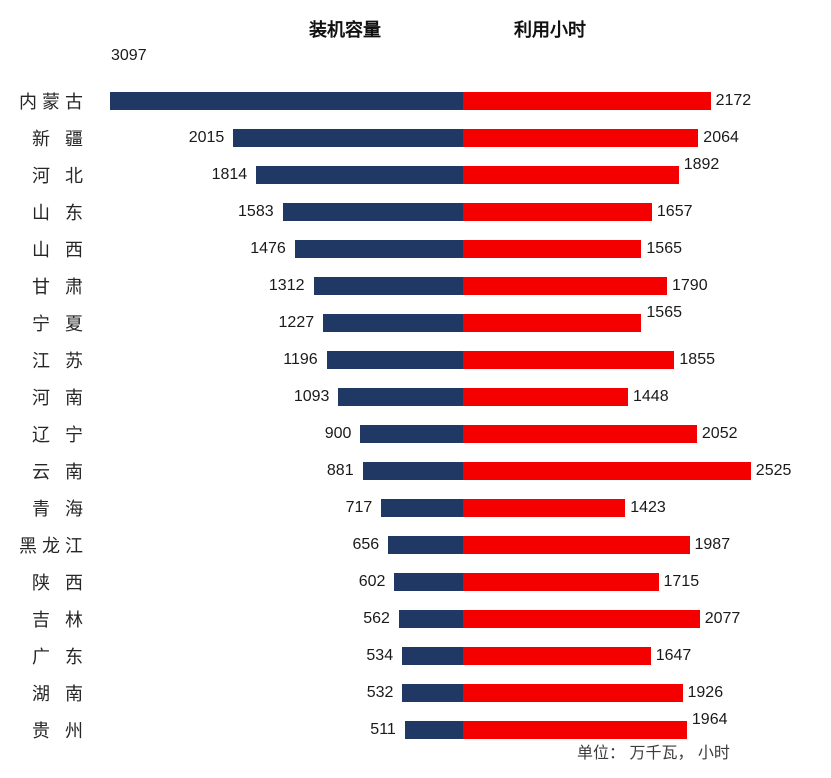 The image size is (831, 778). I want to click on table-row: 青 海 717 1423, so click(415, 509).